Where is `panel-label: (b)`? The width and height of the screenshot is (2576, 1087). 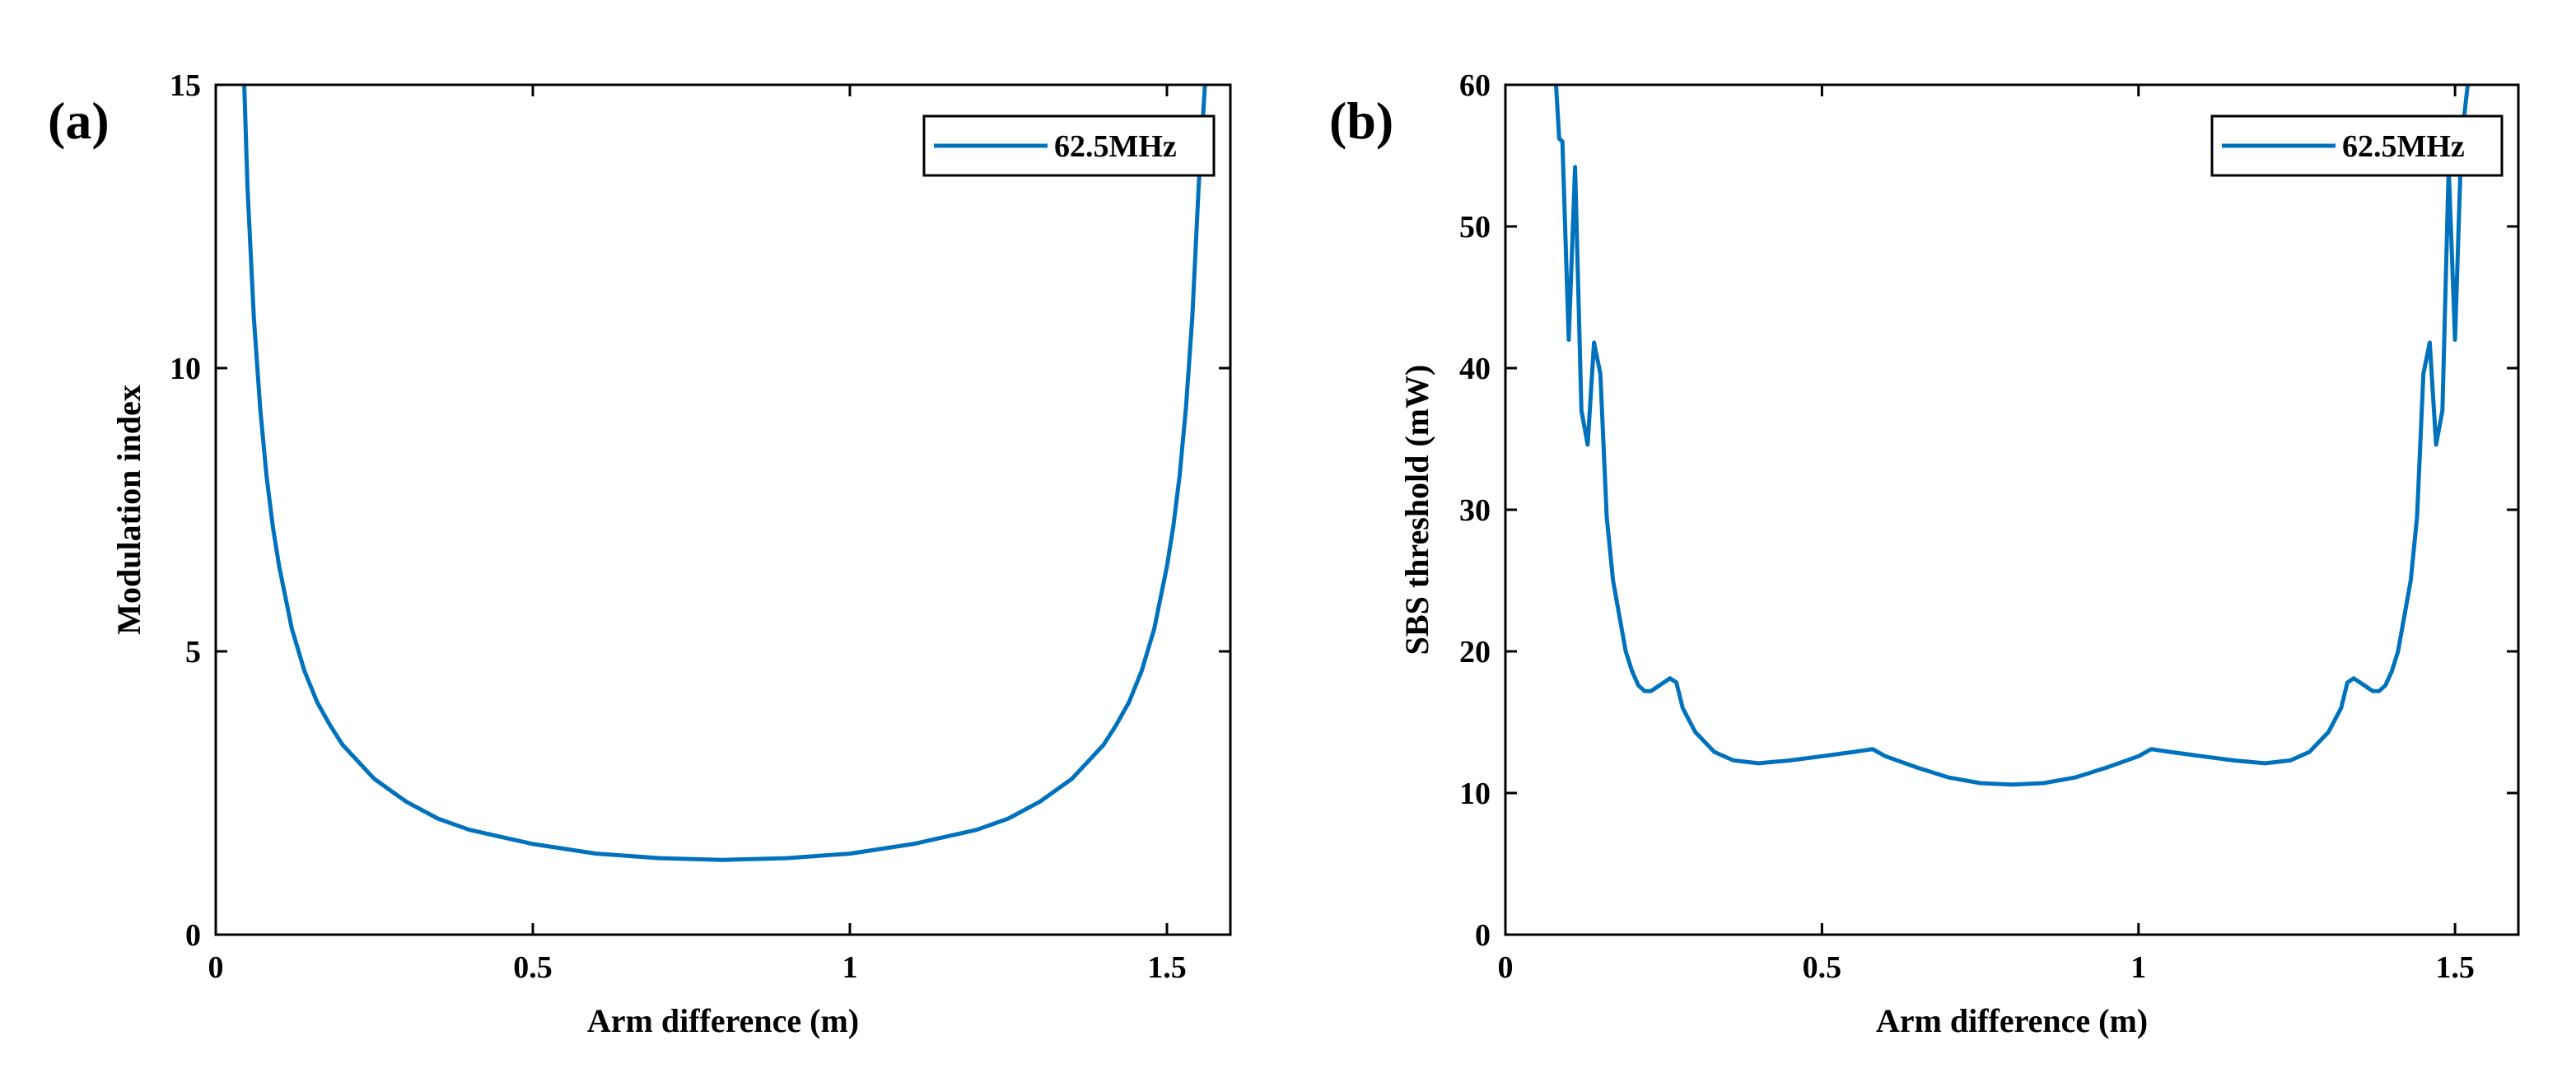 panel-label: (b) is located at coordinates (1361, 120).